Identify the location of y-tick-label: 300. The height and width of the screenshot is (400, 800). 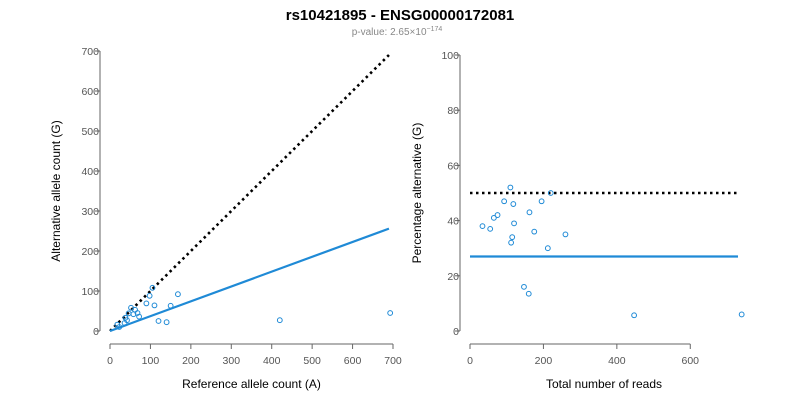
(90, 212).